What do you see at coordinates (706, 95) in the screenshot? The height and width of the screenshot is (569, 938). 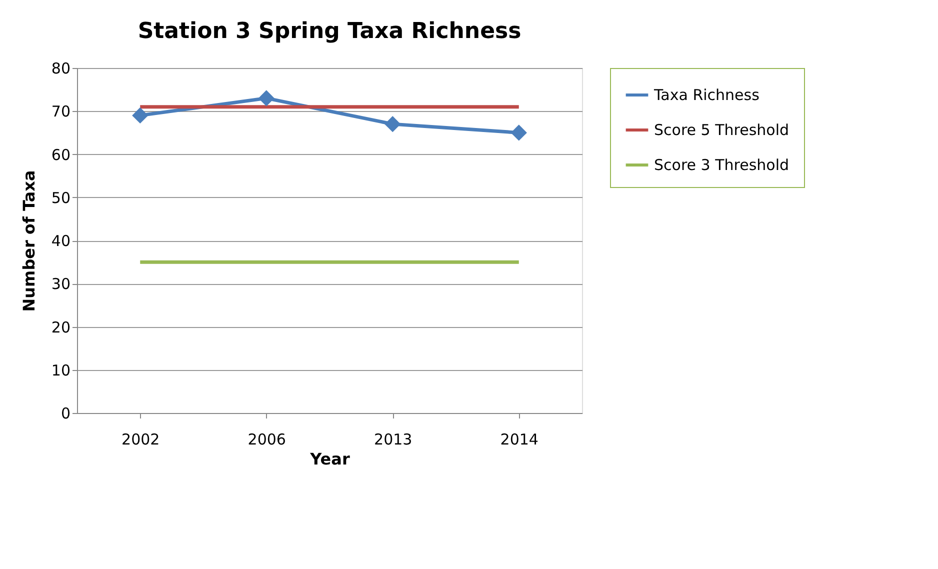 I see `legend-label: Taxa Richness` at bounding box center [706, 95].